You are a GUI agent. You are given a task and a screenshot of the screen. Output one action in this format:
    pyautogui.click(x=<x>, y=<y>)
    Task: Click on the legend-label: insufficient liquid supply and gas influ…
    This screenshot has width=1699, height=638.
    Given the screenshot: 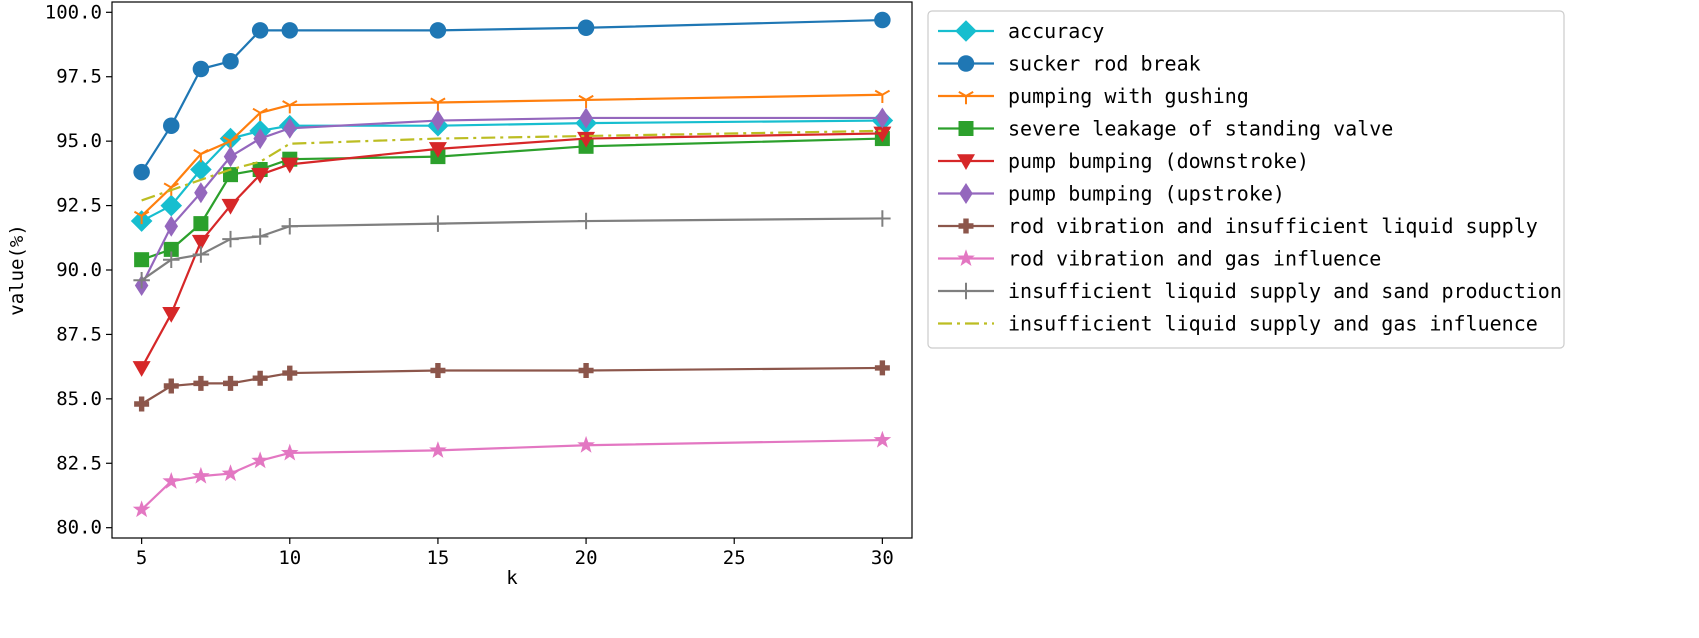 What is the action you would take?
    pyautogui.click(x=1273, y=324)
    